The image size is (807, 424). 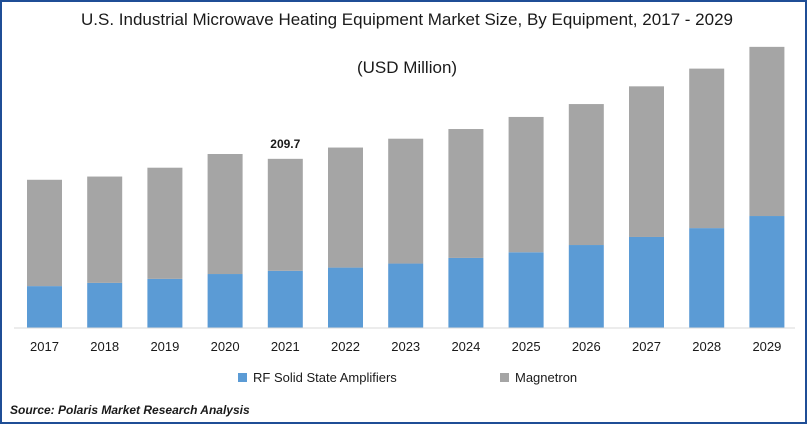 I want to click on bar-magnetron-2026, so click(x=586, y=175).